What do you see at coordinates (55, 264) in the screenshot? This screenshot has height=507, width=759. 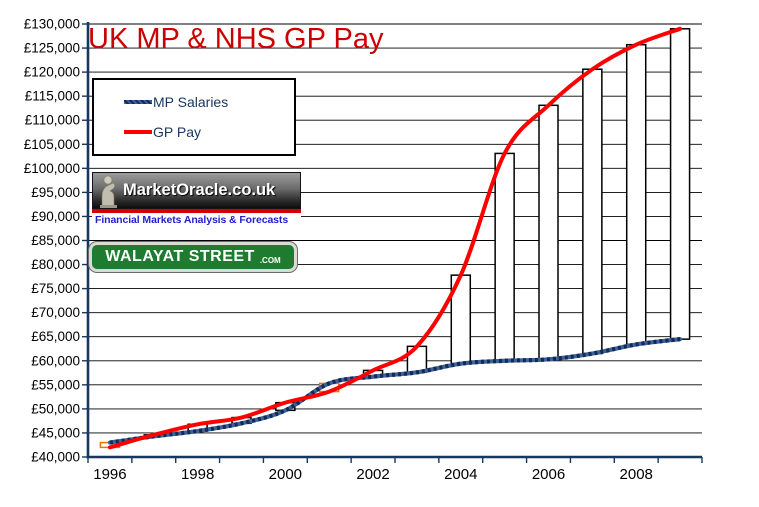 I see `y-axis-label: £80,000` at bounding box center [55, 264].